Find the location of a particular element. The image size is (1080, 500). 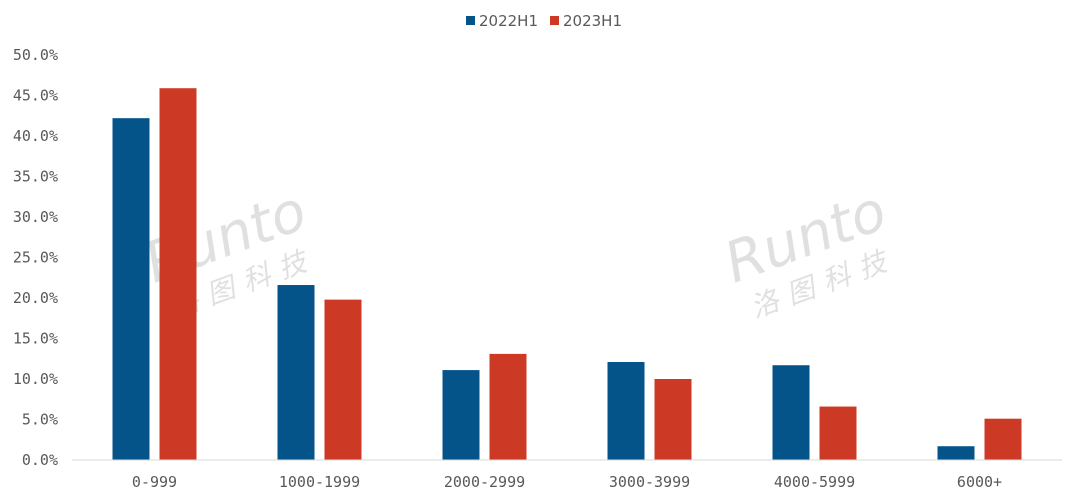

watermark-logo-right: Runto 洛图科技 is located at coordinates (808, 251).